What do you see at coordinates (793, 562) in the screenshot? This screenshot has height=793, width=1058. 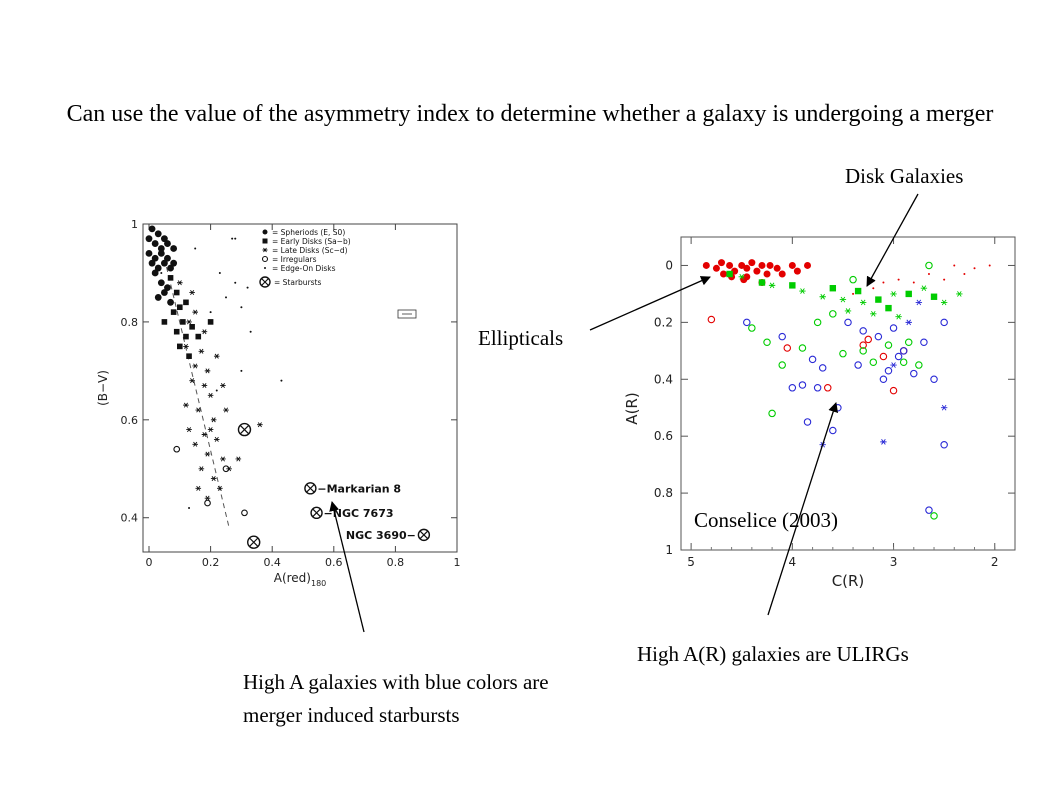 I see `right-x-tick-label: 4` at bounding box center [793, 562].